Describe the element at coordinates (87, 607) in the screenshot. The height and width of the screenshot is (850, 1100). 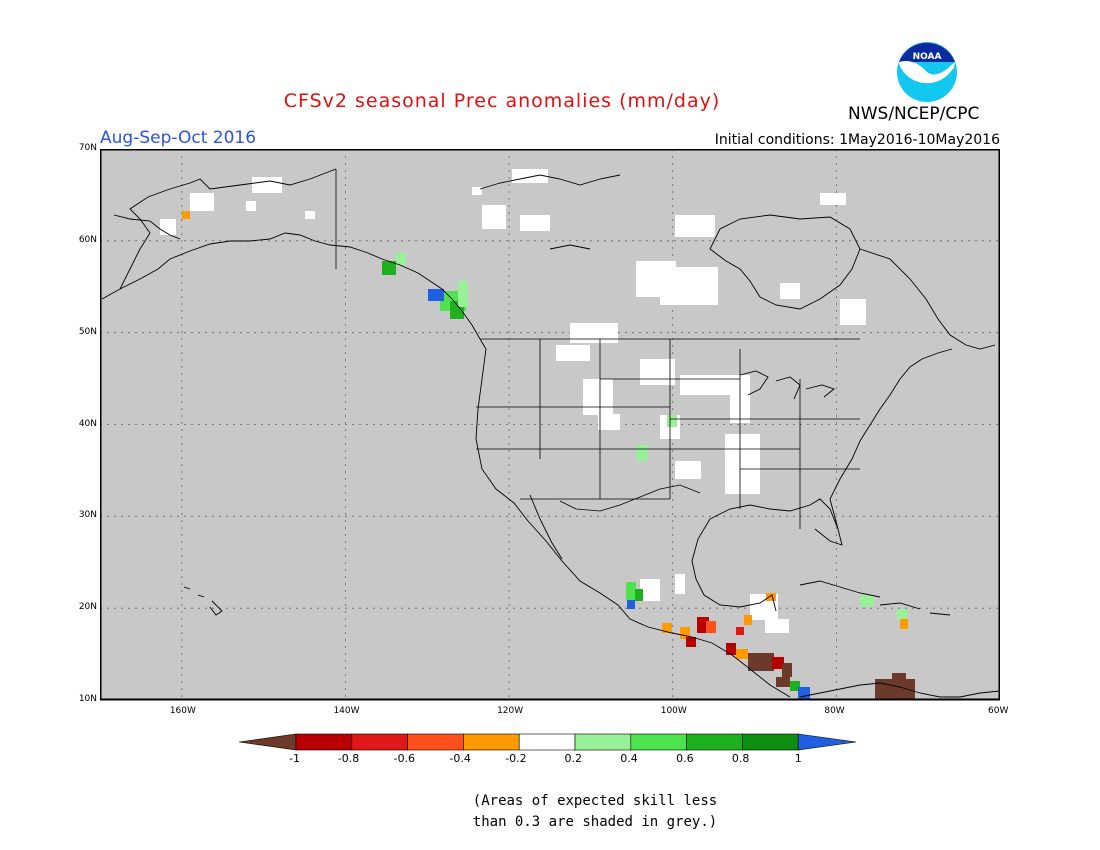
I see `lat-label: 20N` at that location.